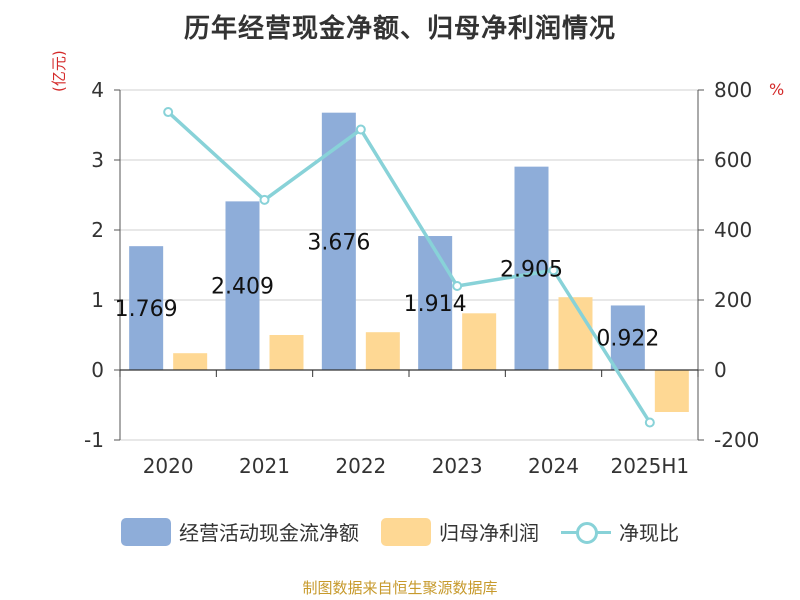 This screenshot has width=800, height=600. I want to click on chart-title: 历年经营现金净额、归母净利润情况, so click(399, 29).